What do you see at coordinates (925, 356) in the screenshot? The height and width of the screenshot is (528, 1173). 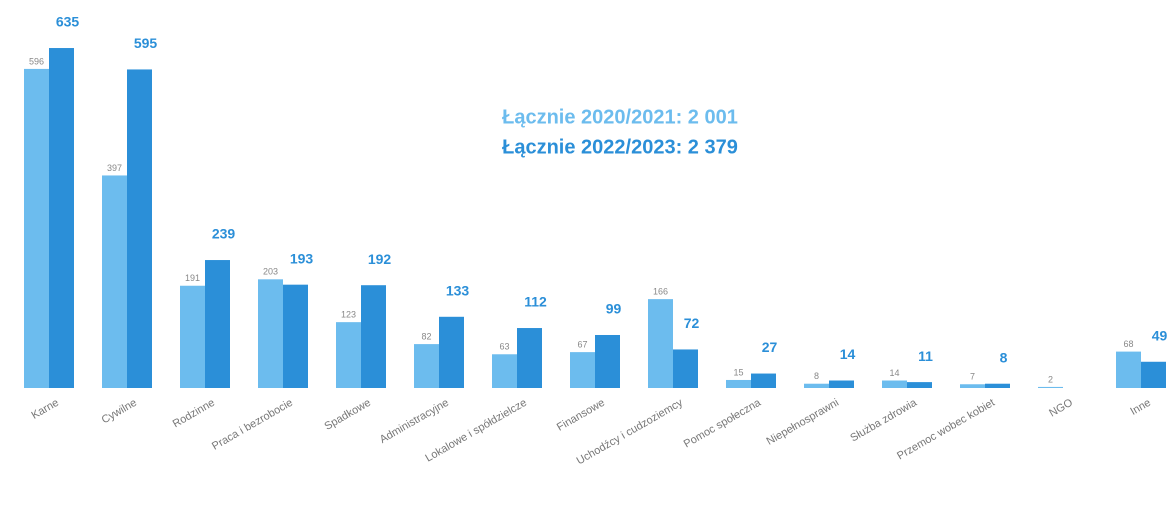 I see `value-label: 11` at bounding box center [925, 356].